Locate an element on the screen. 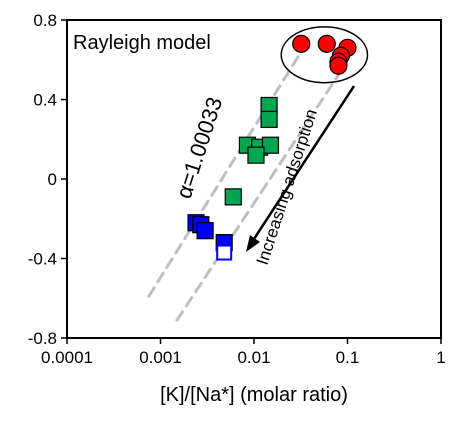 The height and width of the screenshot is (432, 469). x-tick-label: 0.1 is located at coordinates (348, 357).